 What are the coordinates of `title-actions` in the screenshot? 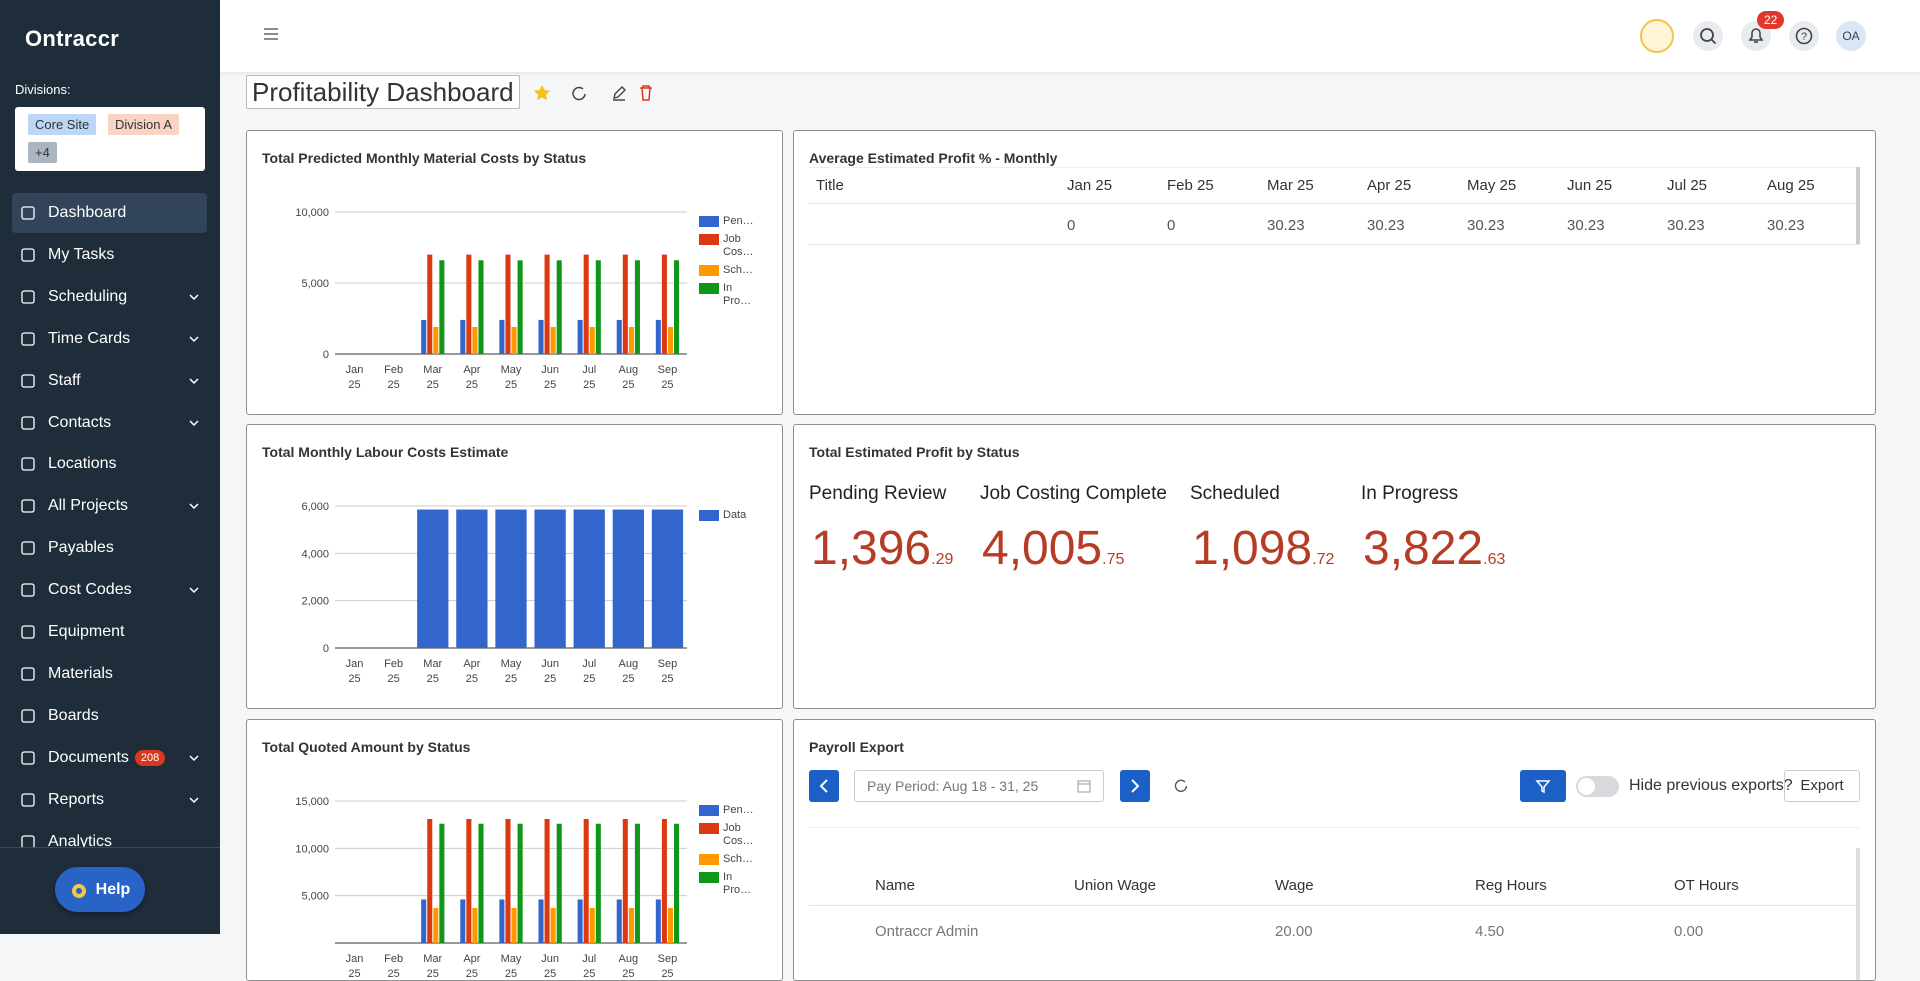 It's located at (593, 93).